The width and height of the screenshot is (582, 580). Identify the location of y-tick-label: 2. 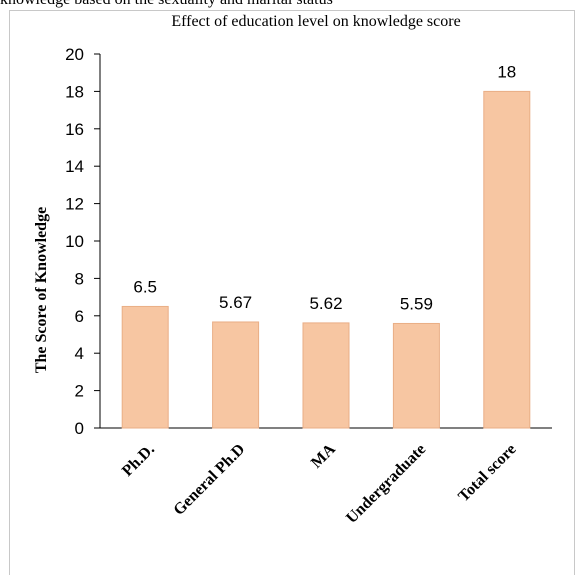
(79, 391).